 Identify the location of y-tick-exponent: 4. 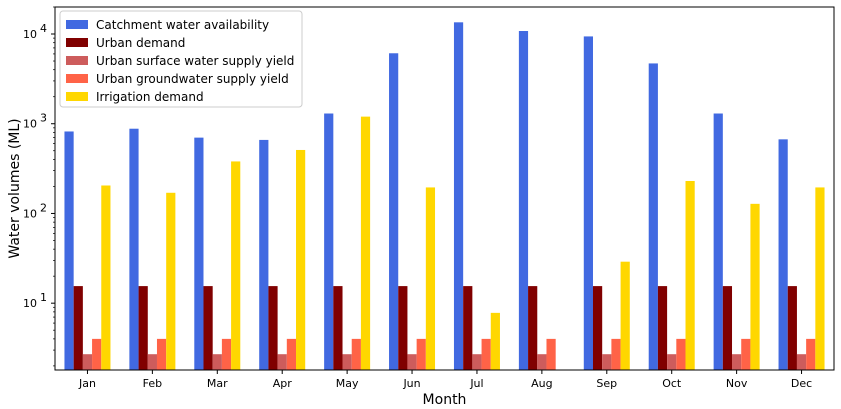
(43, 28).